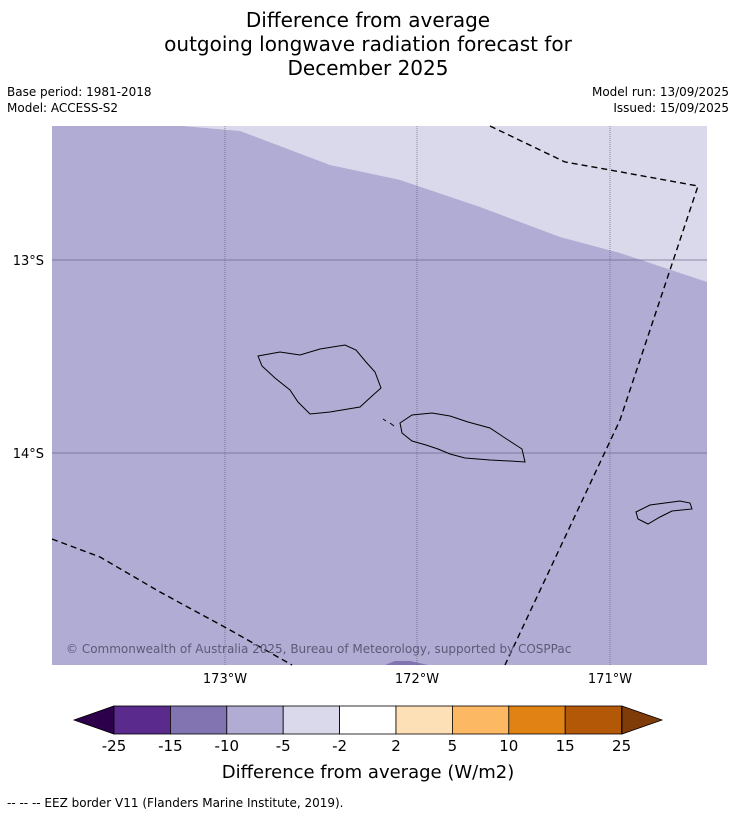  Describe the element at coordinates (170, 746) in the screenshot. I see `colorbar-tick-label: -15` at that location.